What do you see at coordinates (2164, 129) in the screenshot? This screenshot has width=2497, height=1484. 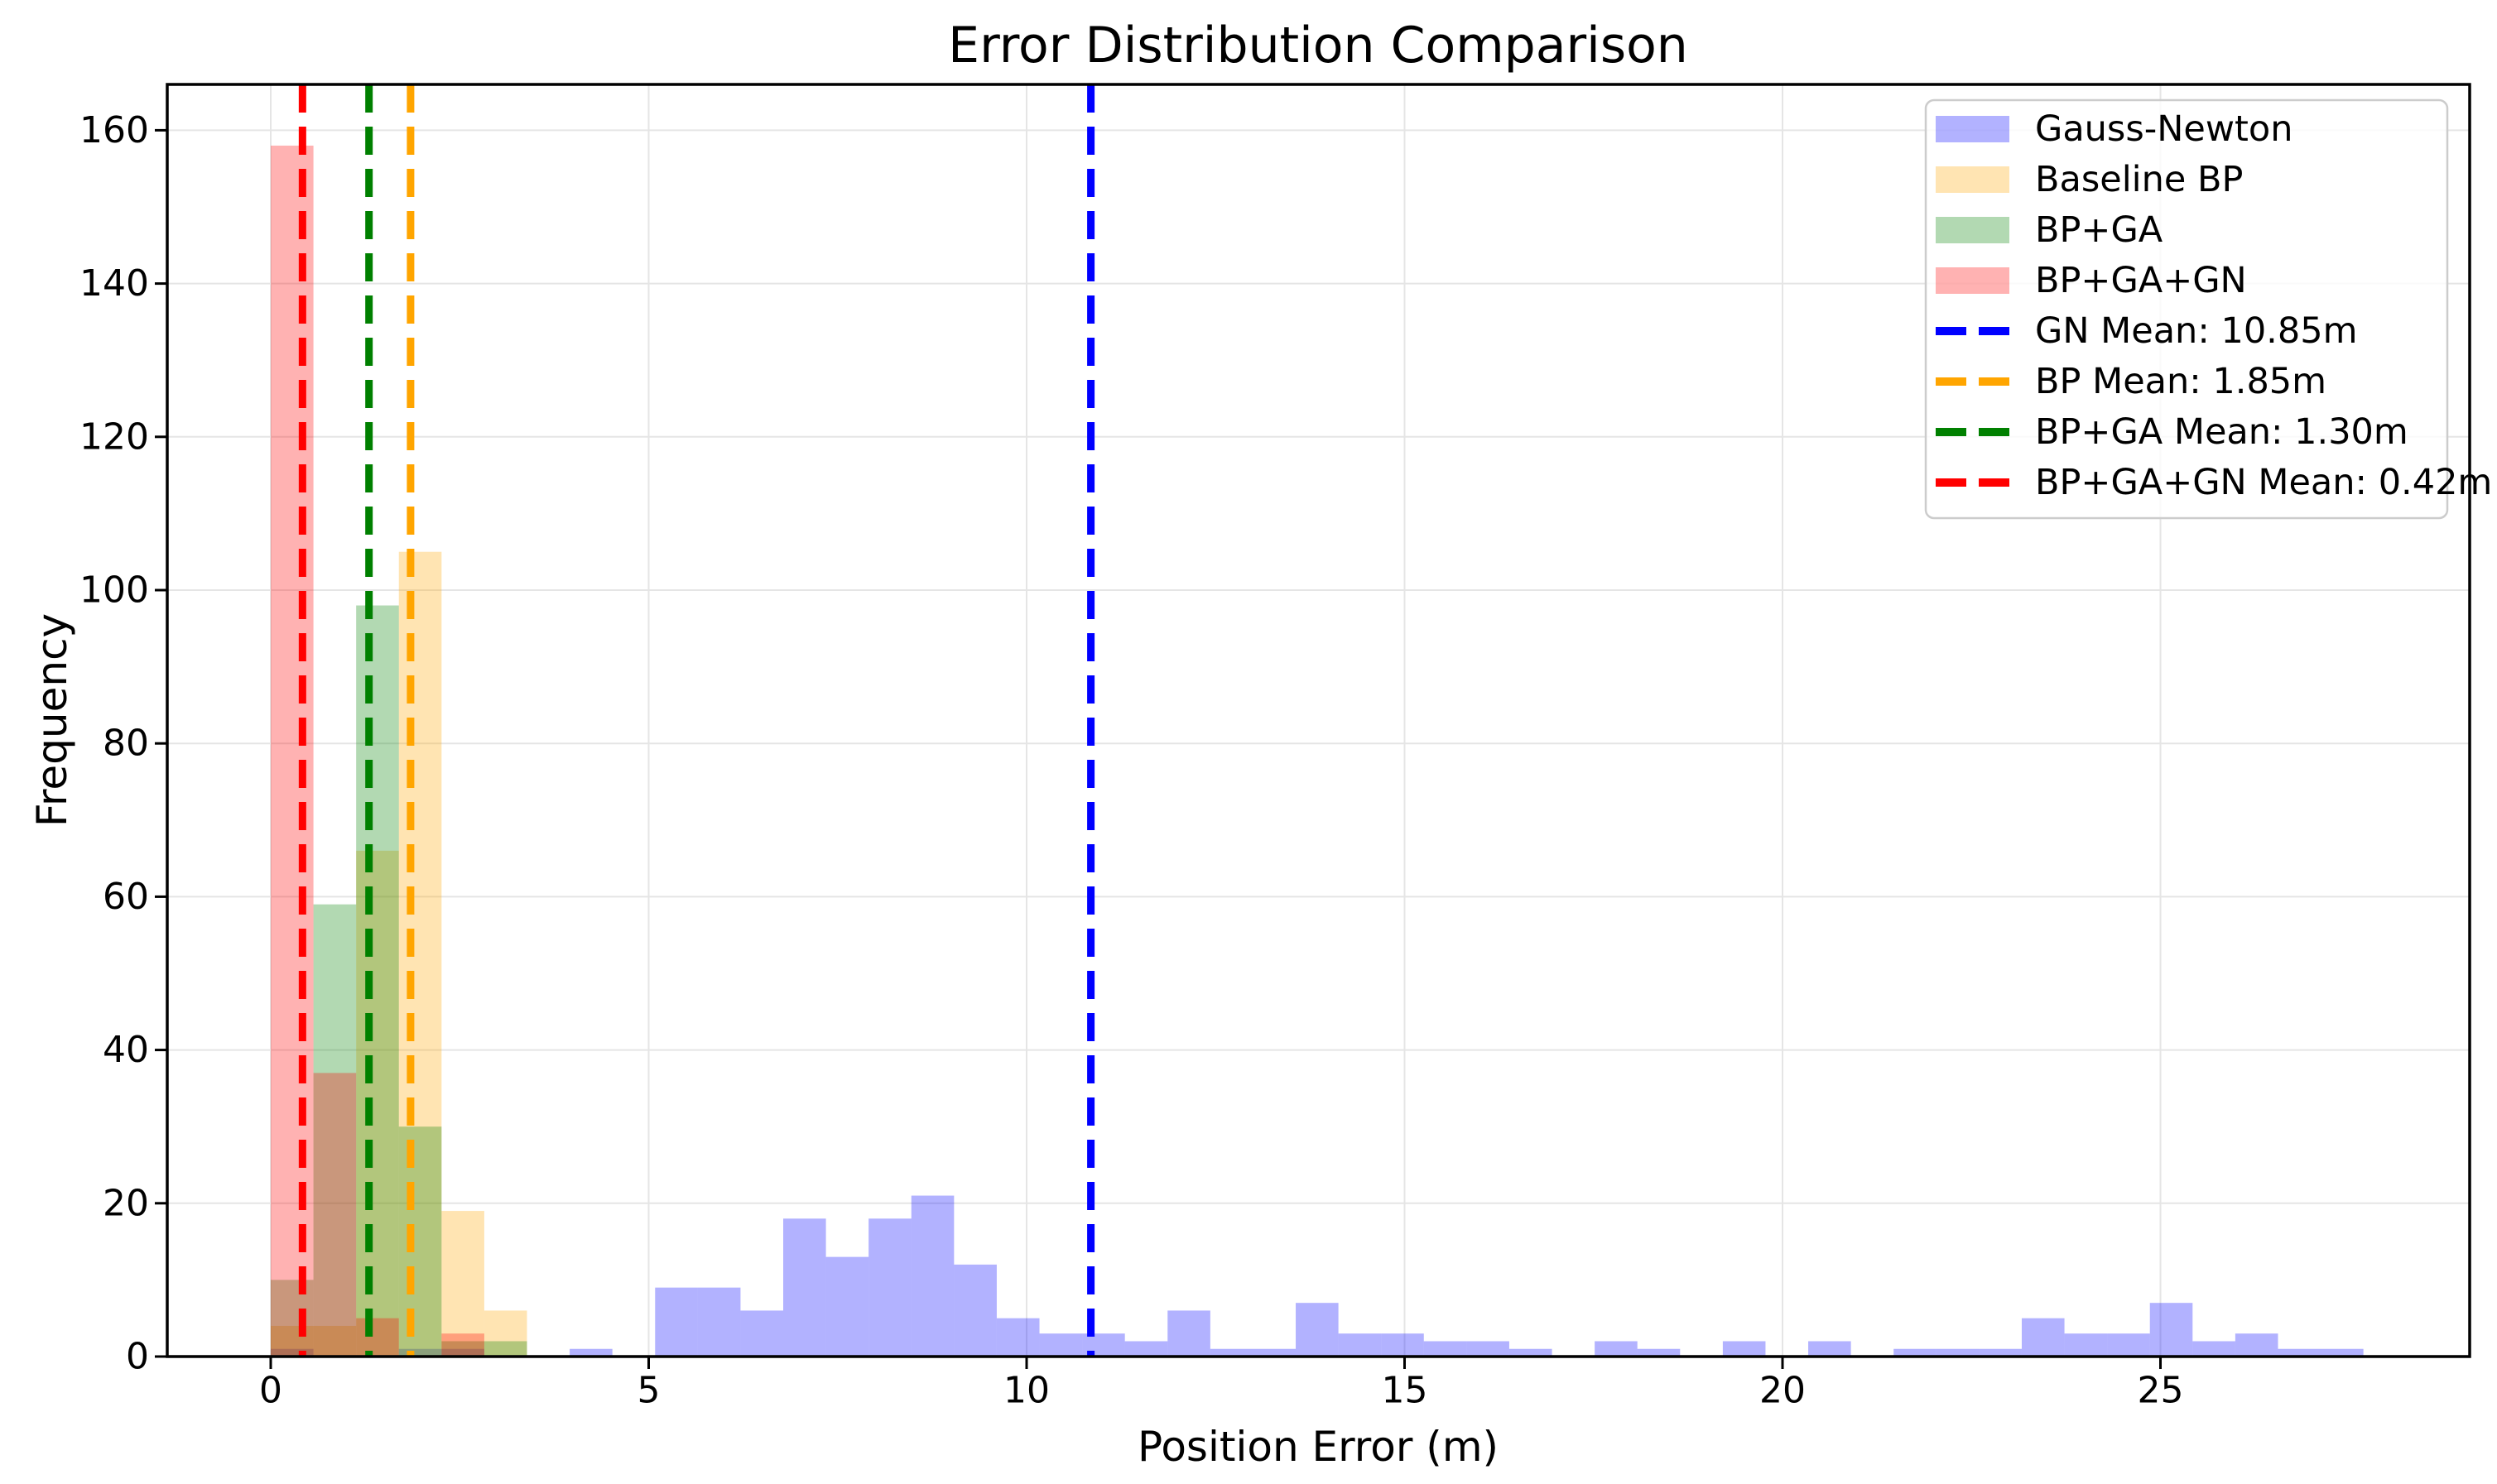 I see `legend-label: Gauss-Newton` at bounding box center [2164, 129].